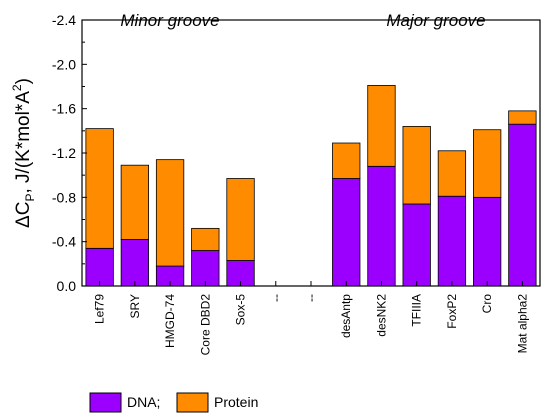 The width and height of the screenshot is (550, 416). What do you see at coordinates (522, 324) in the screenshot?
I see `x-tick-label-12: Mat alpha2` at bounding box center [522, 324].